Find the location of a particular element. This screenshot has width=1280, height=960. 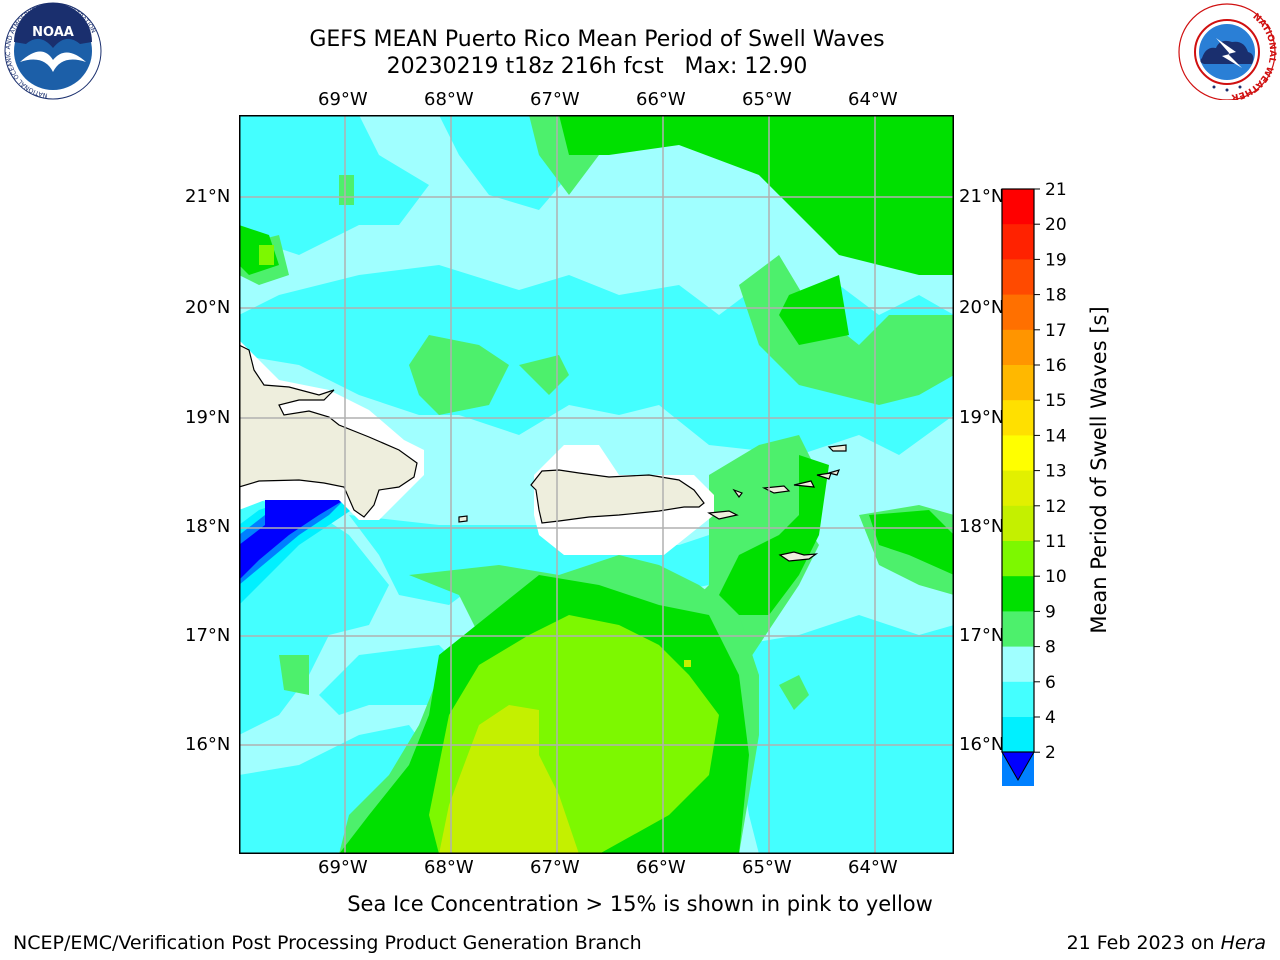

colorbar-tick-label: 10 is located at coordinates (1056, 577).